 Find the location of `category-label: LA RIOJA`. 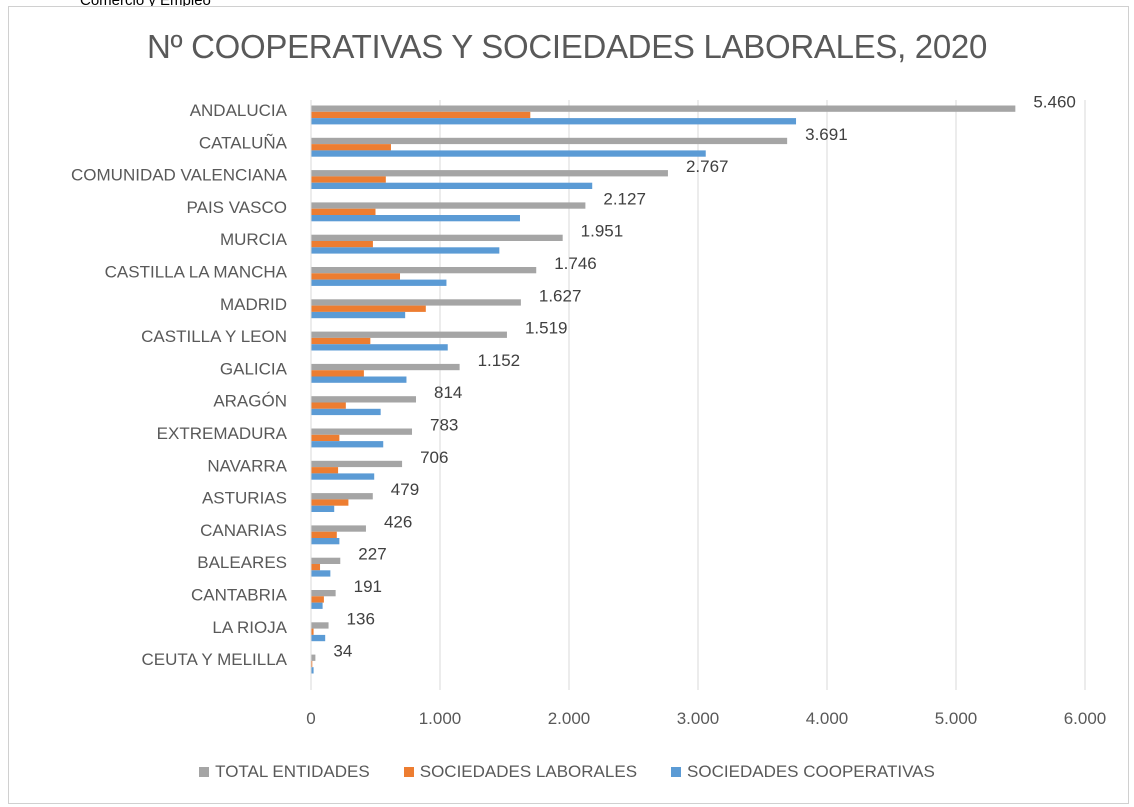

category-label: LA RIOJA is located at coordinates (249, 627).